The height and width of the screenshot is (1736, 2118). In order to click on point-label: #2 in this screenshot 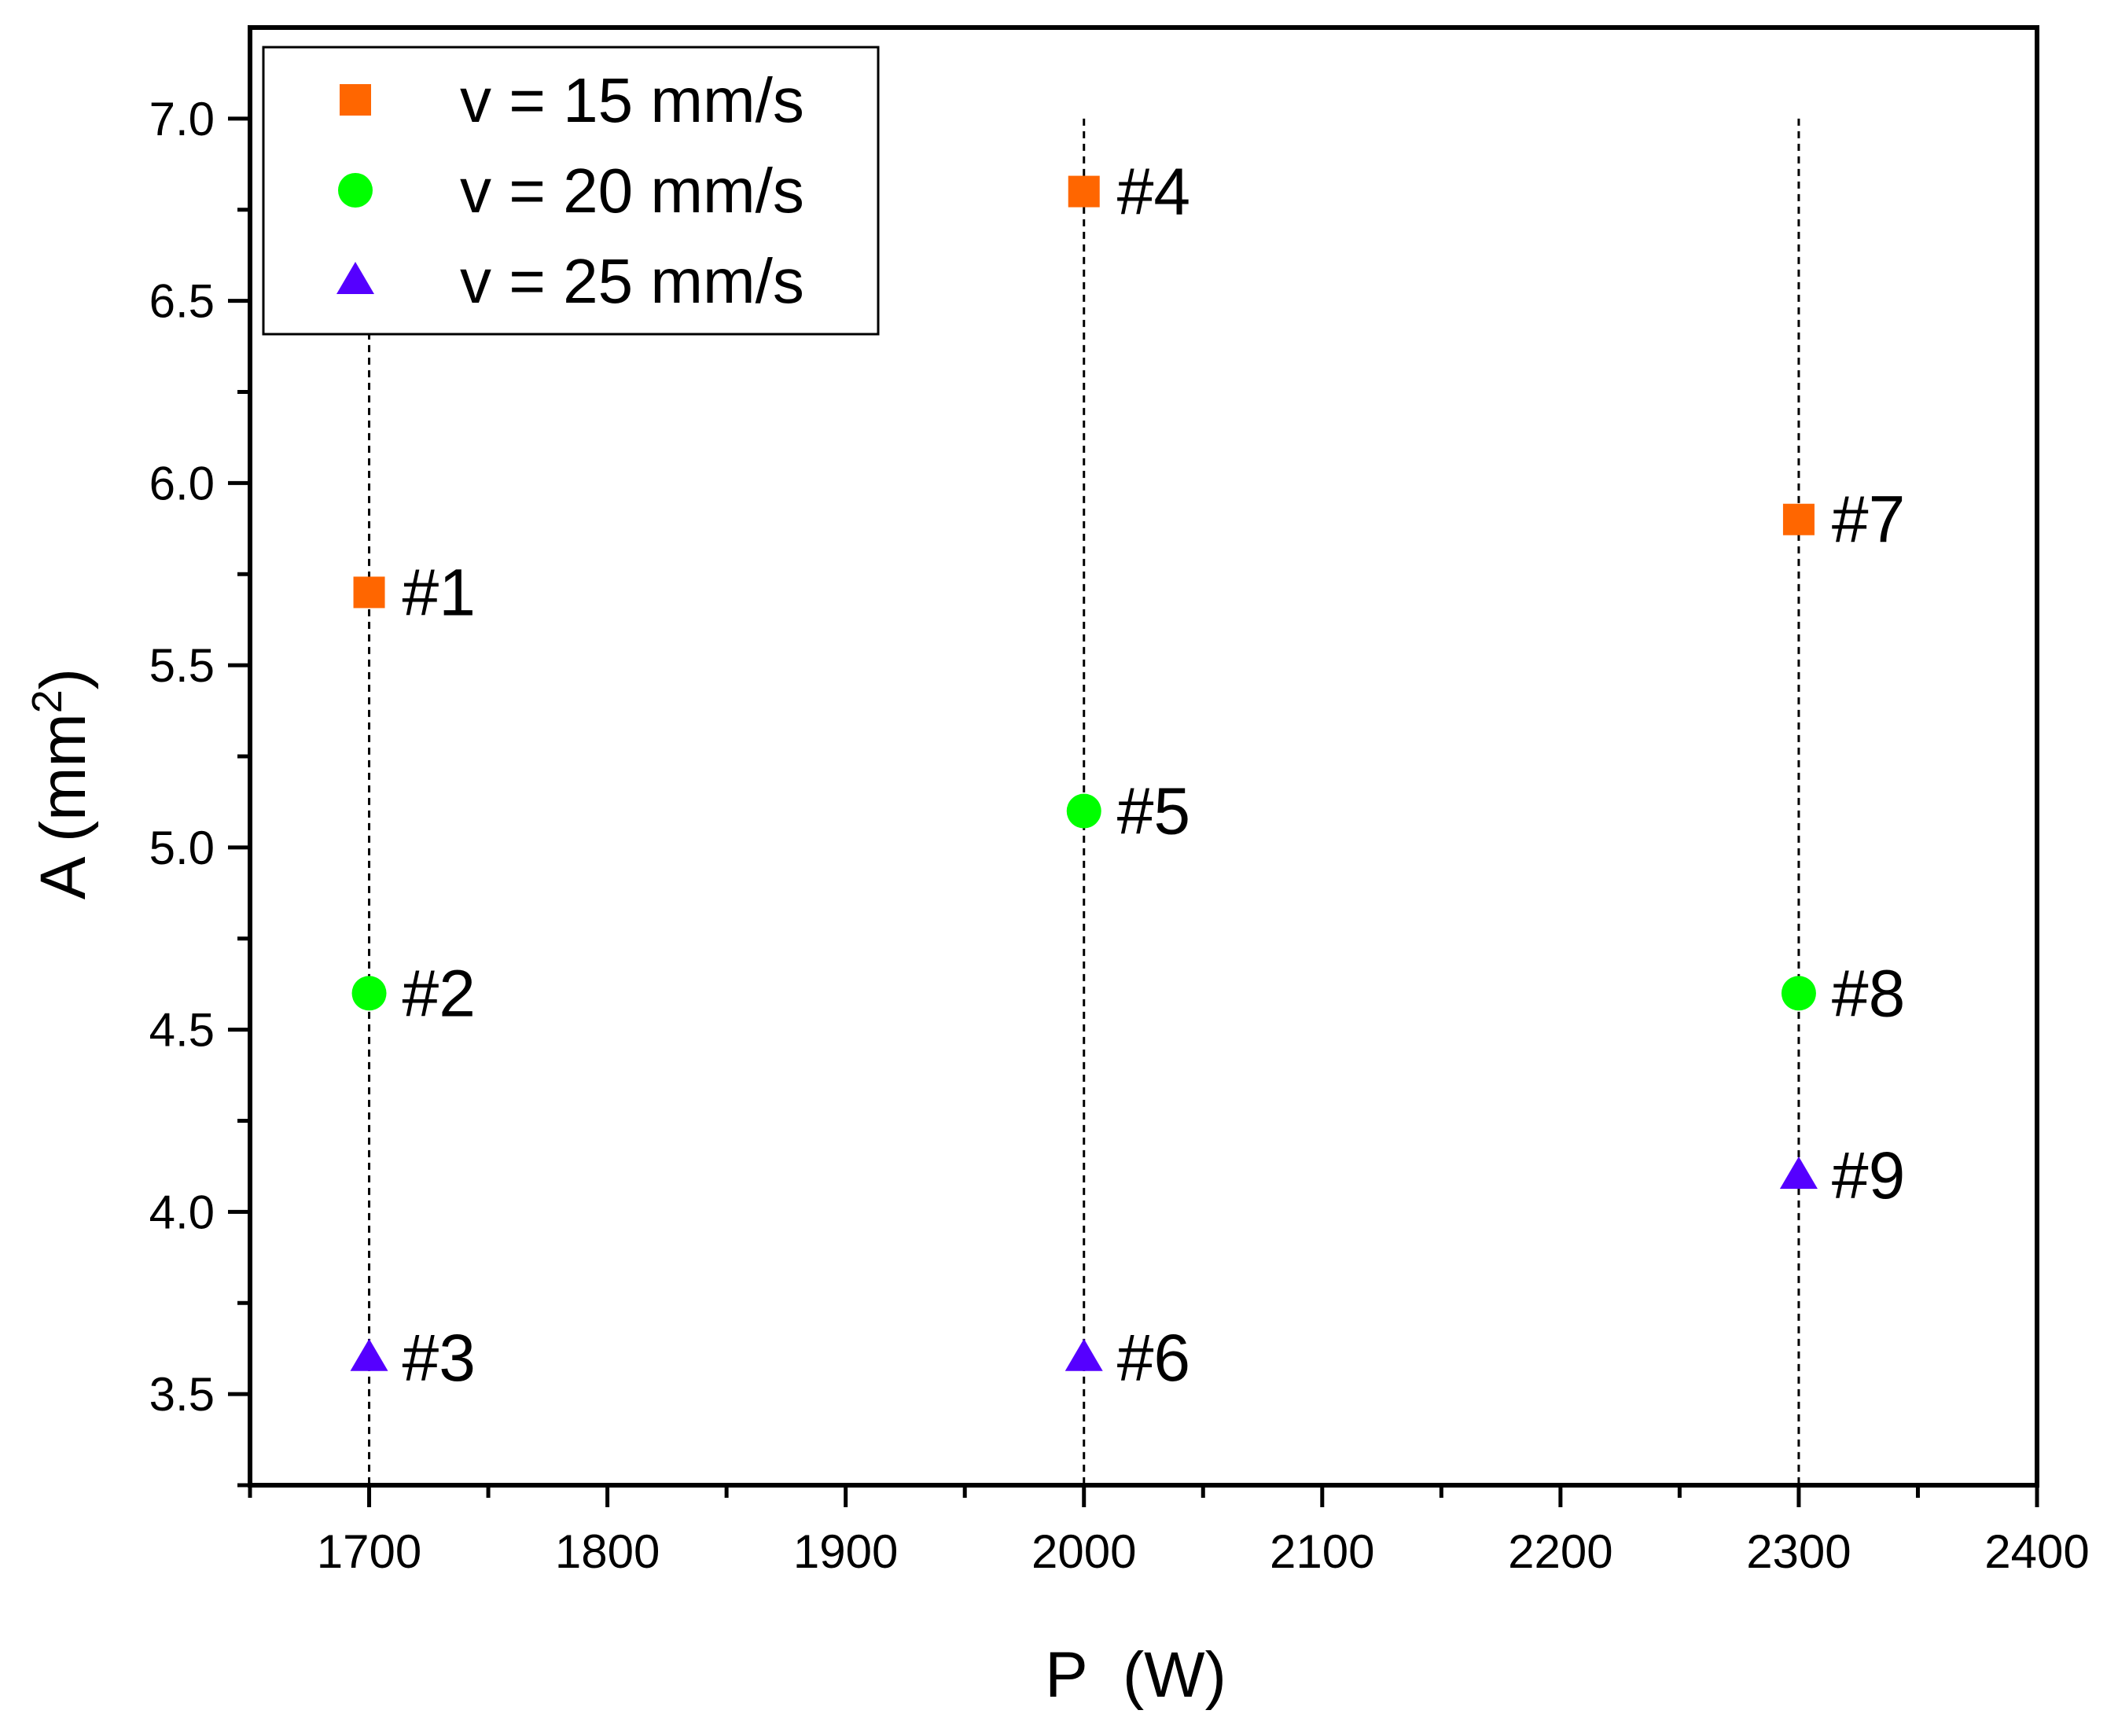, I will do `click(439, 993)`.